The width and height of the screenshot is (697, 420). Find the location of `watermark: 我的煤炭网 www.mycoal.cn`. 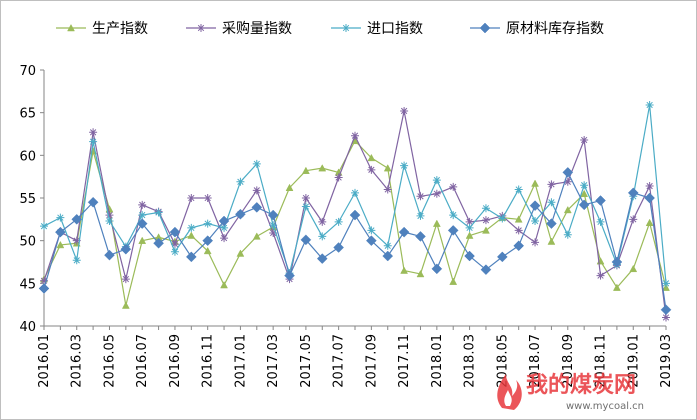

watermark: 我的煤炭网 www.mycoal.cn is located at coordinates (570, 392).